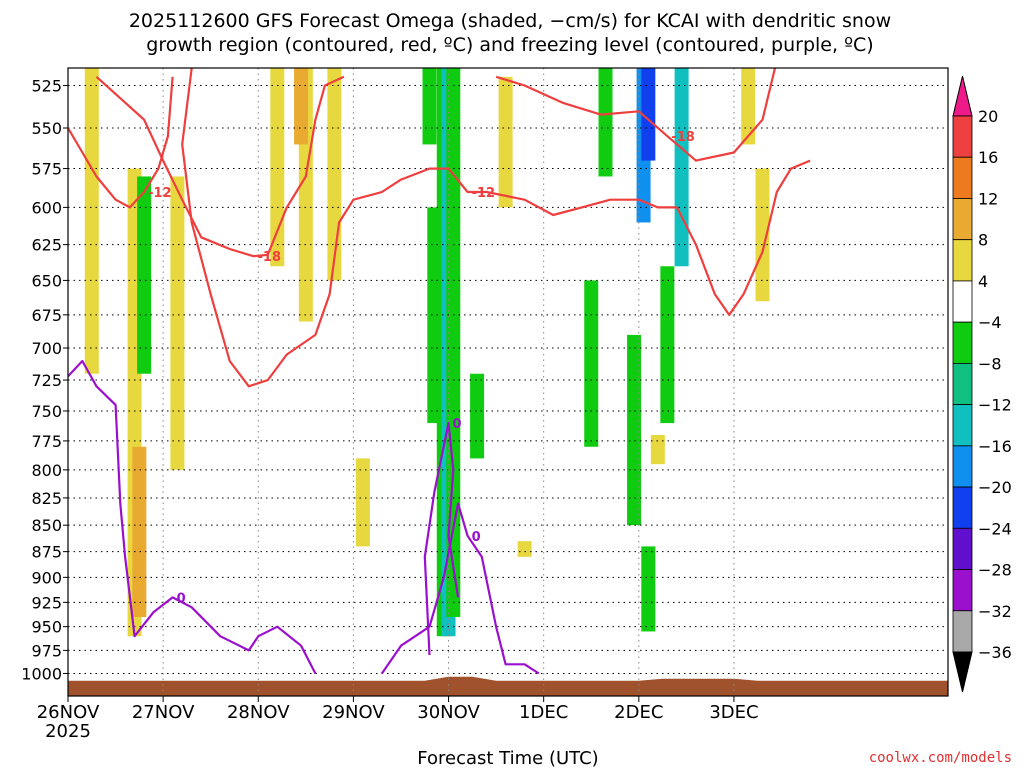 The height and width of the screenshot is (768, 1024). What do you see at coordinates (270, 257) in the screenshot?
I see `dgz-contour-label-1: -18` at bounding box center [270, 257].